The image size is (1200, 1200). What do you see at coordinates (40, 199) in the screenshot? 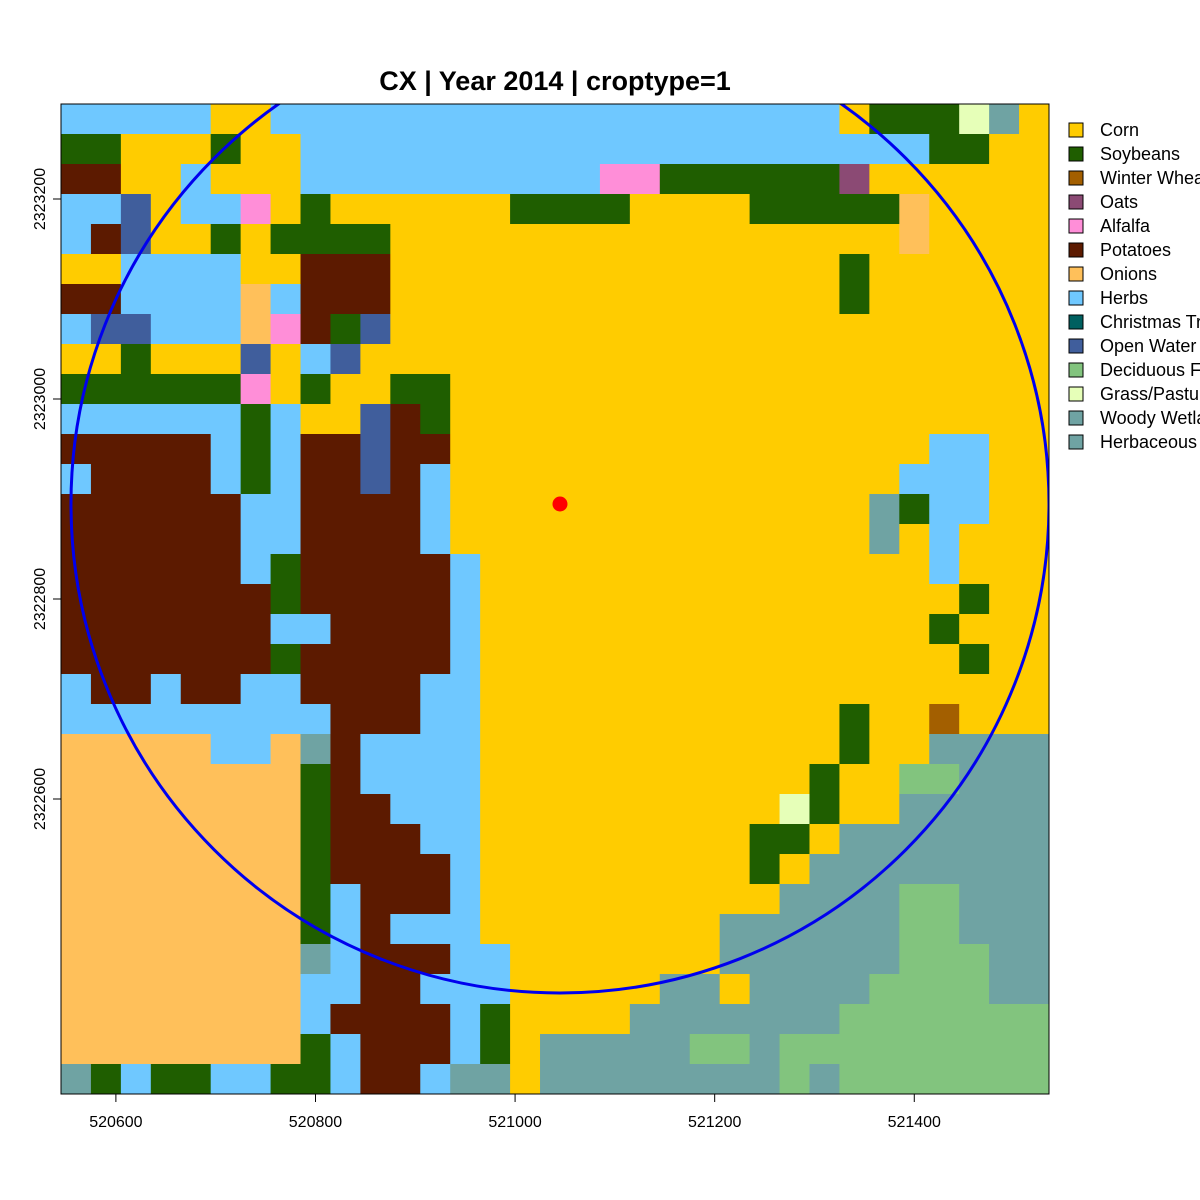
I see `y-tick-label: 2323200` at bounding box center [40, 199].